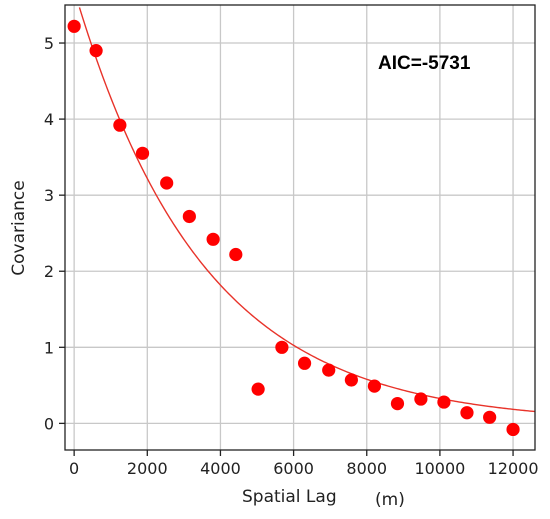 This screenshot has width=550, height=519. What do you see at coordinates (49, 271) in the screenshot?
I see `y-tick-label: 2` at bounding box center [49, 271].